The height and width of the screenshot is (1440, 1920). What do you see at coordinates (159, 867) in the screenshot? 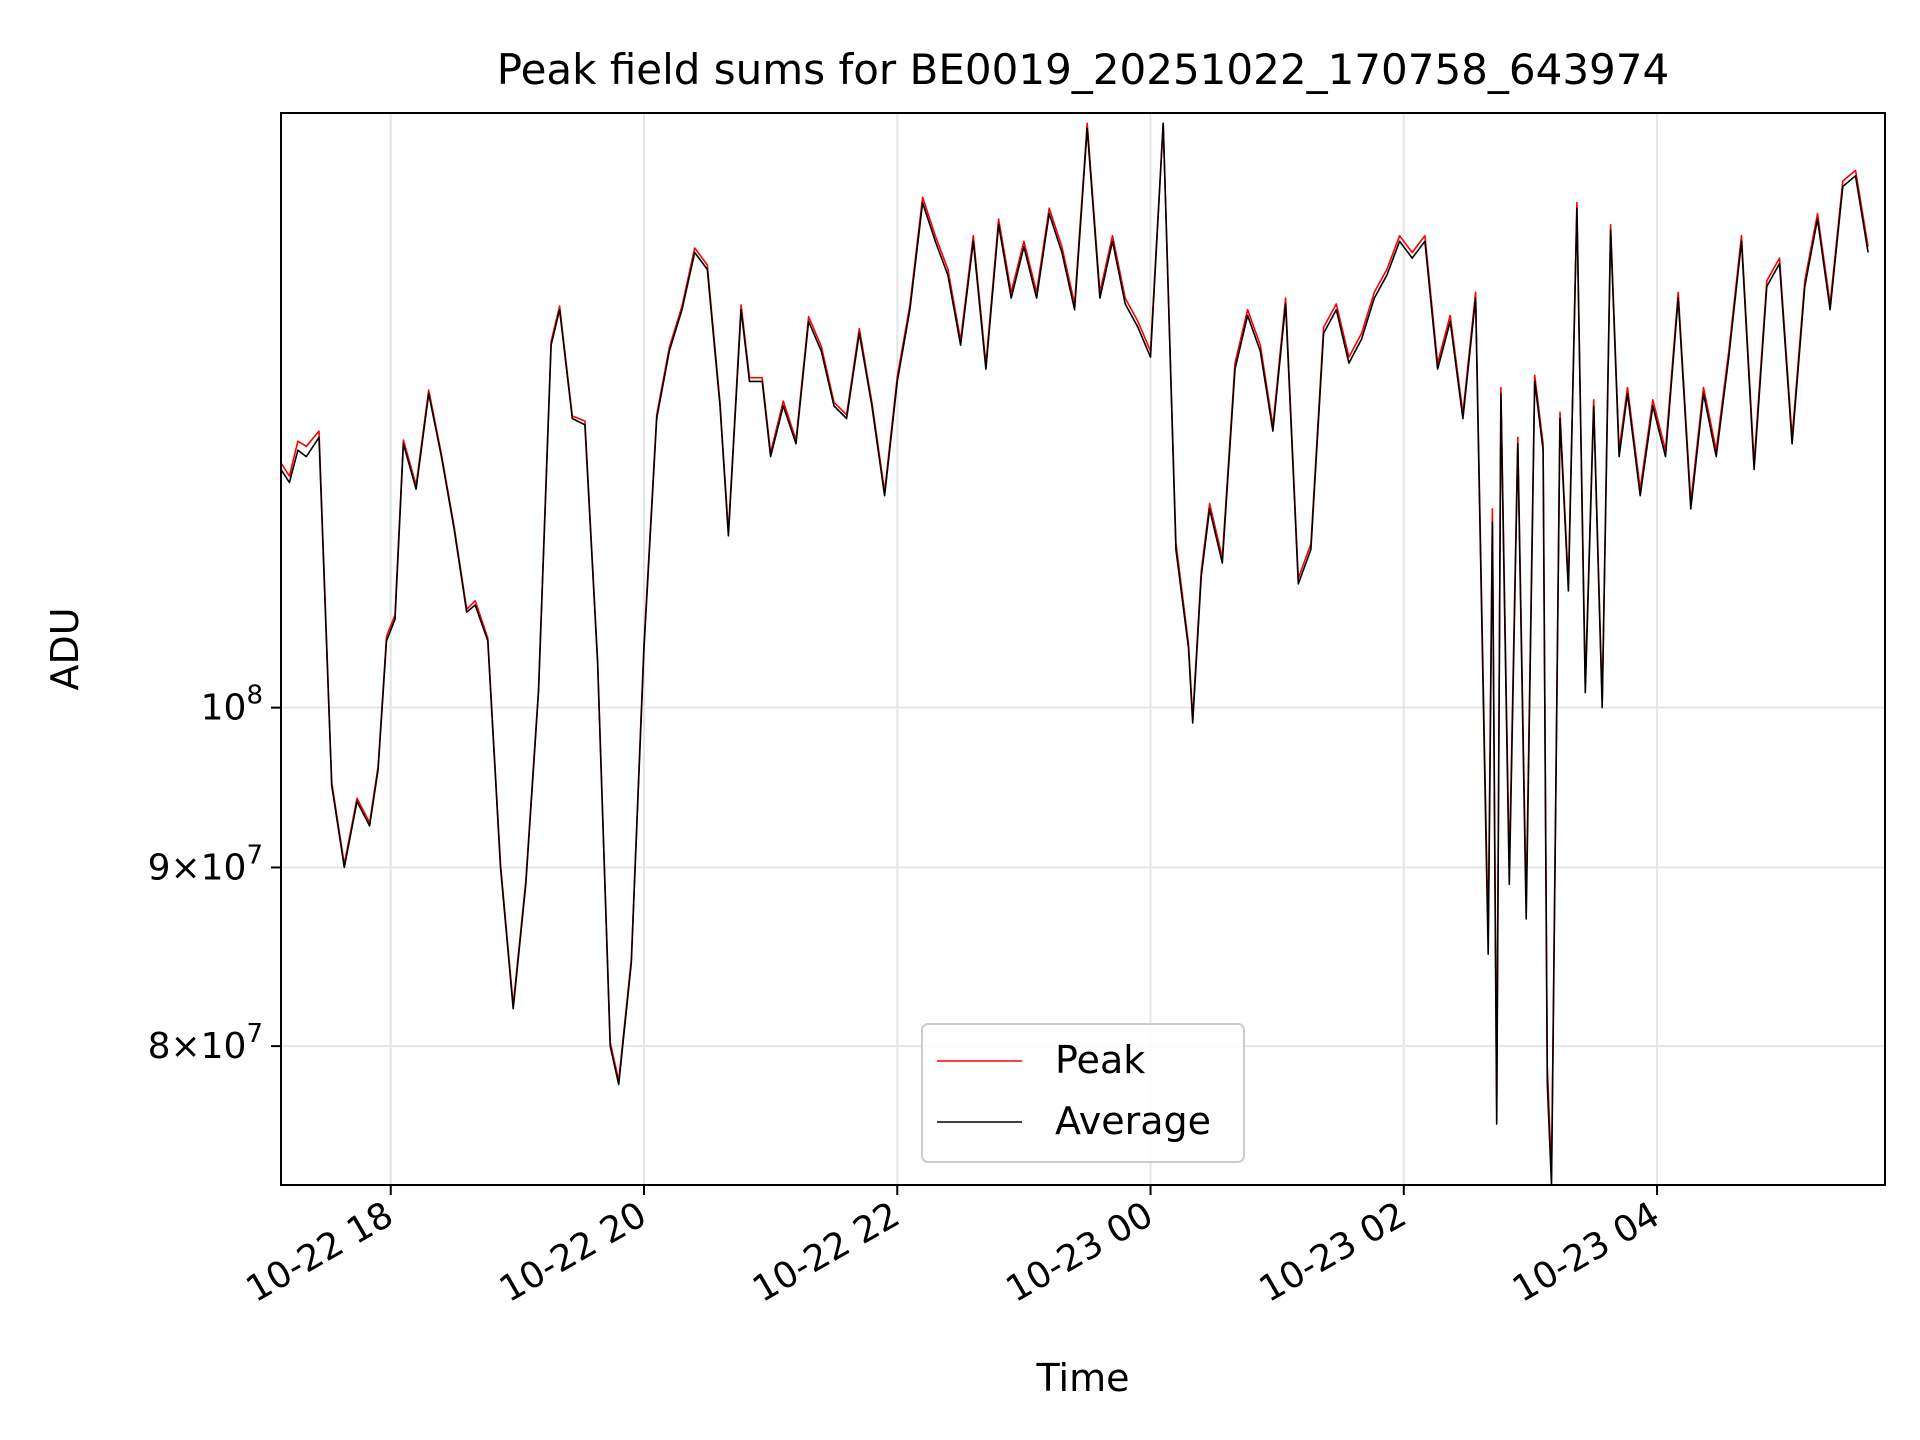
I see `y-tick-label-part: 9` at bounding box center [159, 867].